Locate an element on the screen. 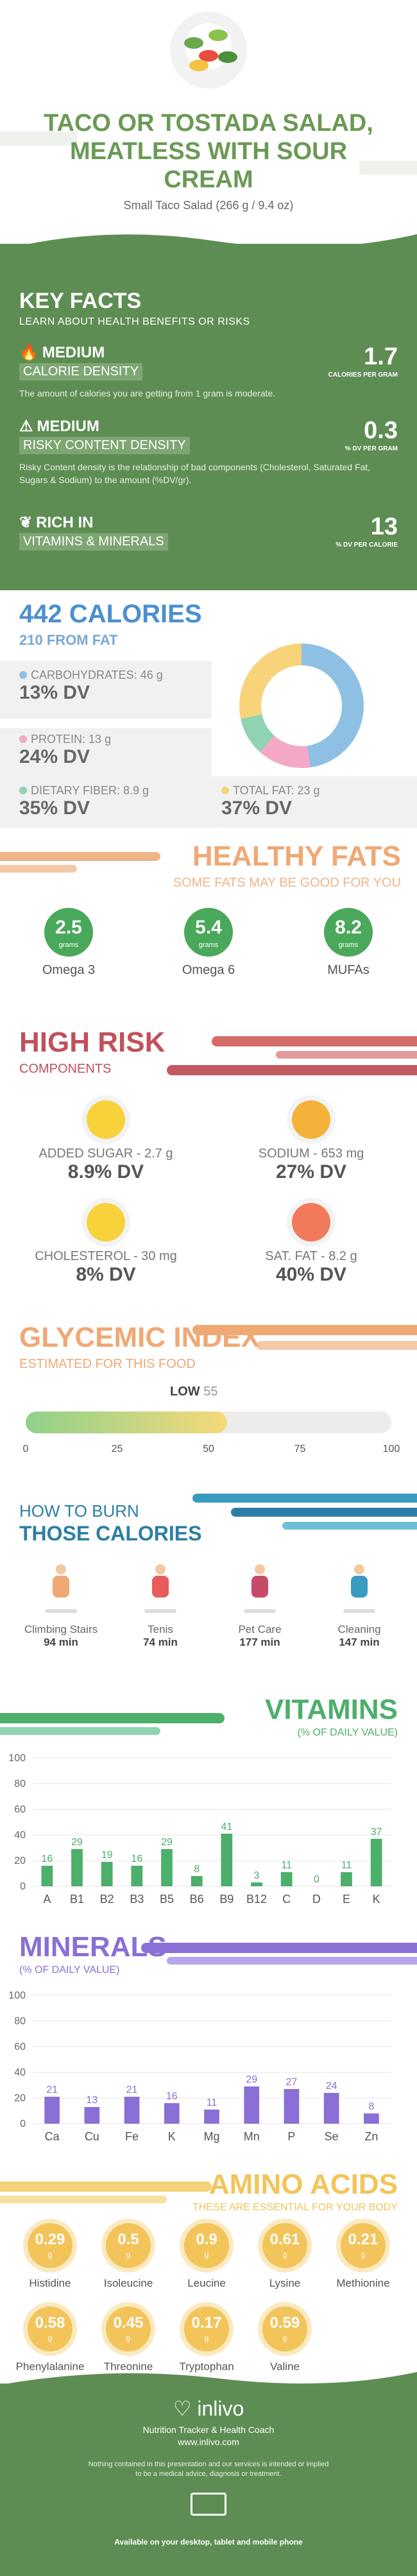 The width and height of the screenshot is (417, 2576). category-label: B3 is located at coordinates (137, 1900).